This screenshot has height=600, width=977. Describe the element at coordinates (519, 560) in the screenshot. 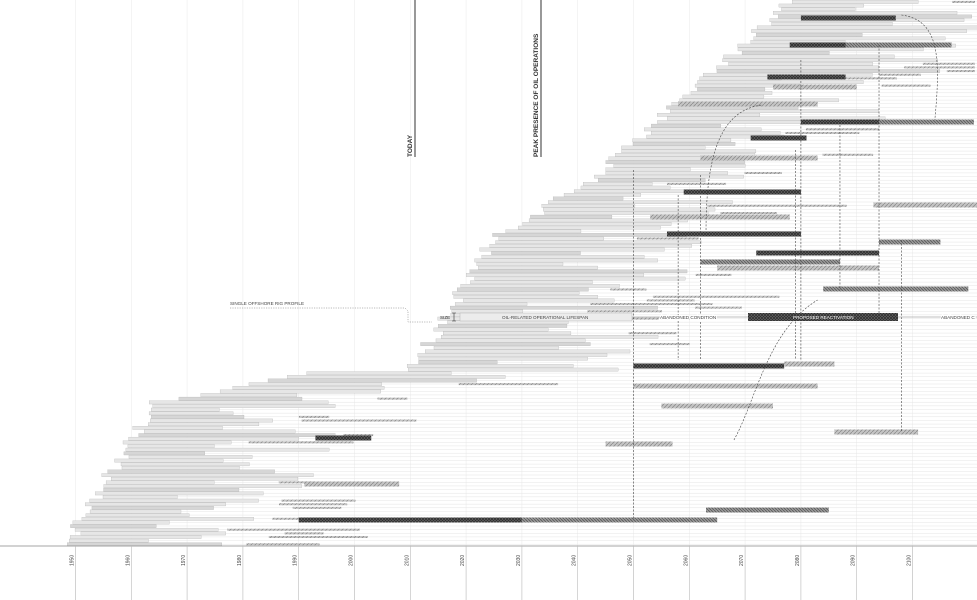

I see `tick-label: 2030` at that location.